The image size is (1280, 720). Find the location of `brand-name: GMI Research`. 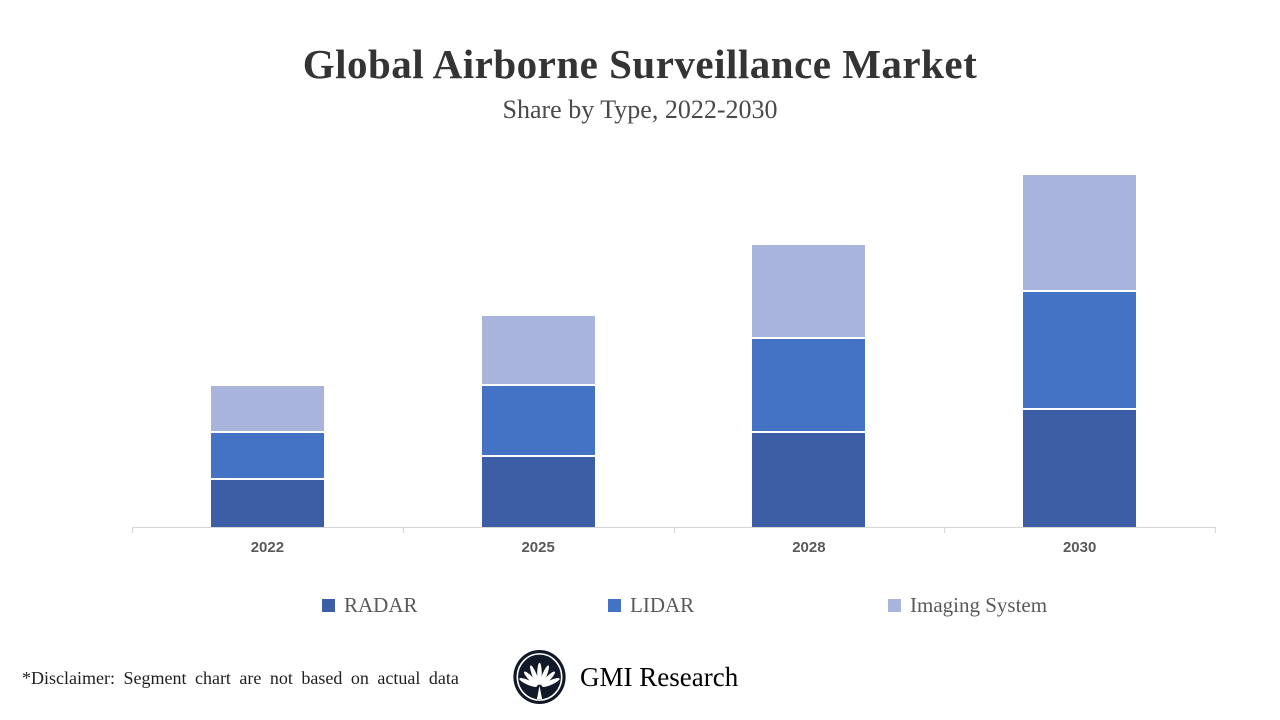

brand-name: GMI Research is located at coordinates (659, 676).